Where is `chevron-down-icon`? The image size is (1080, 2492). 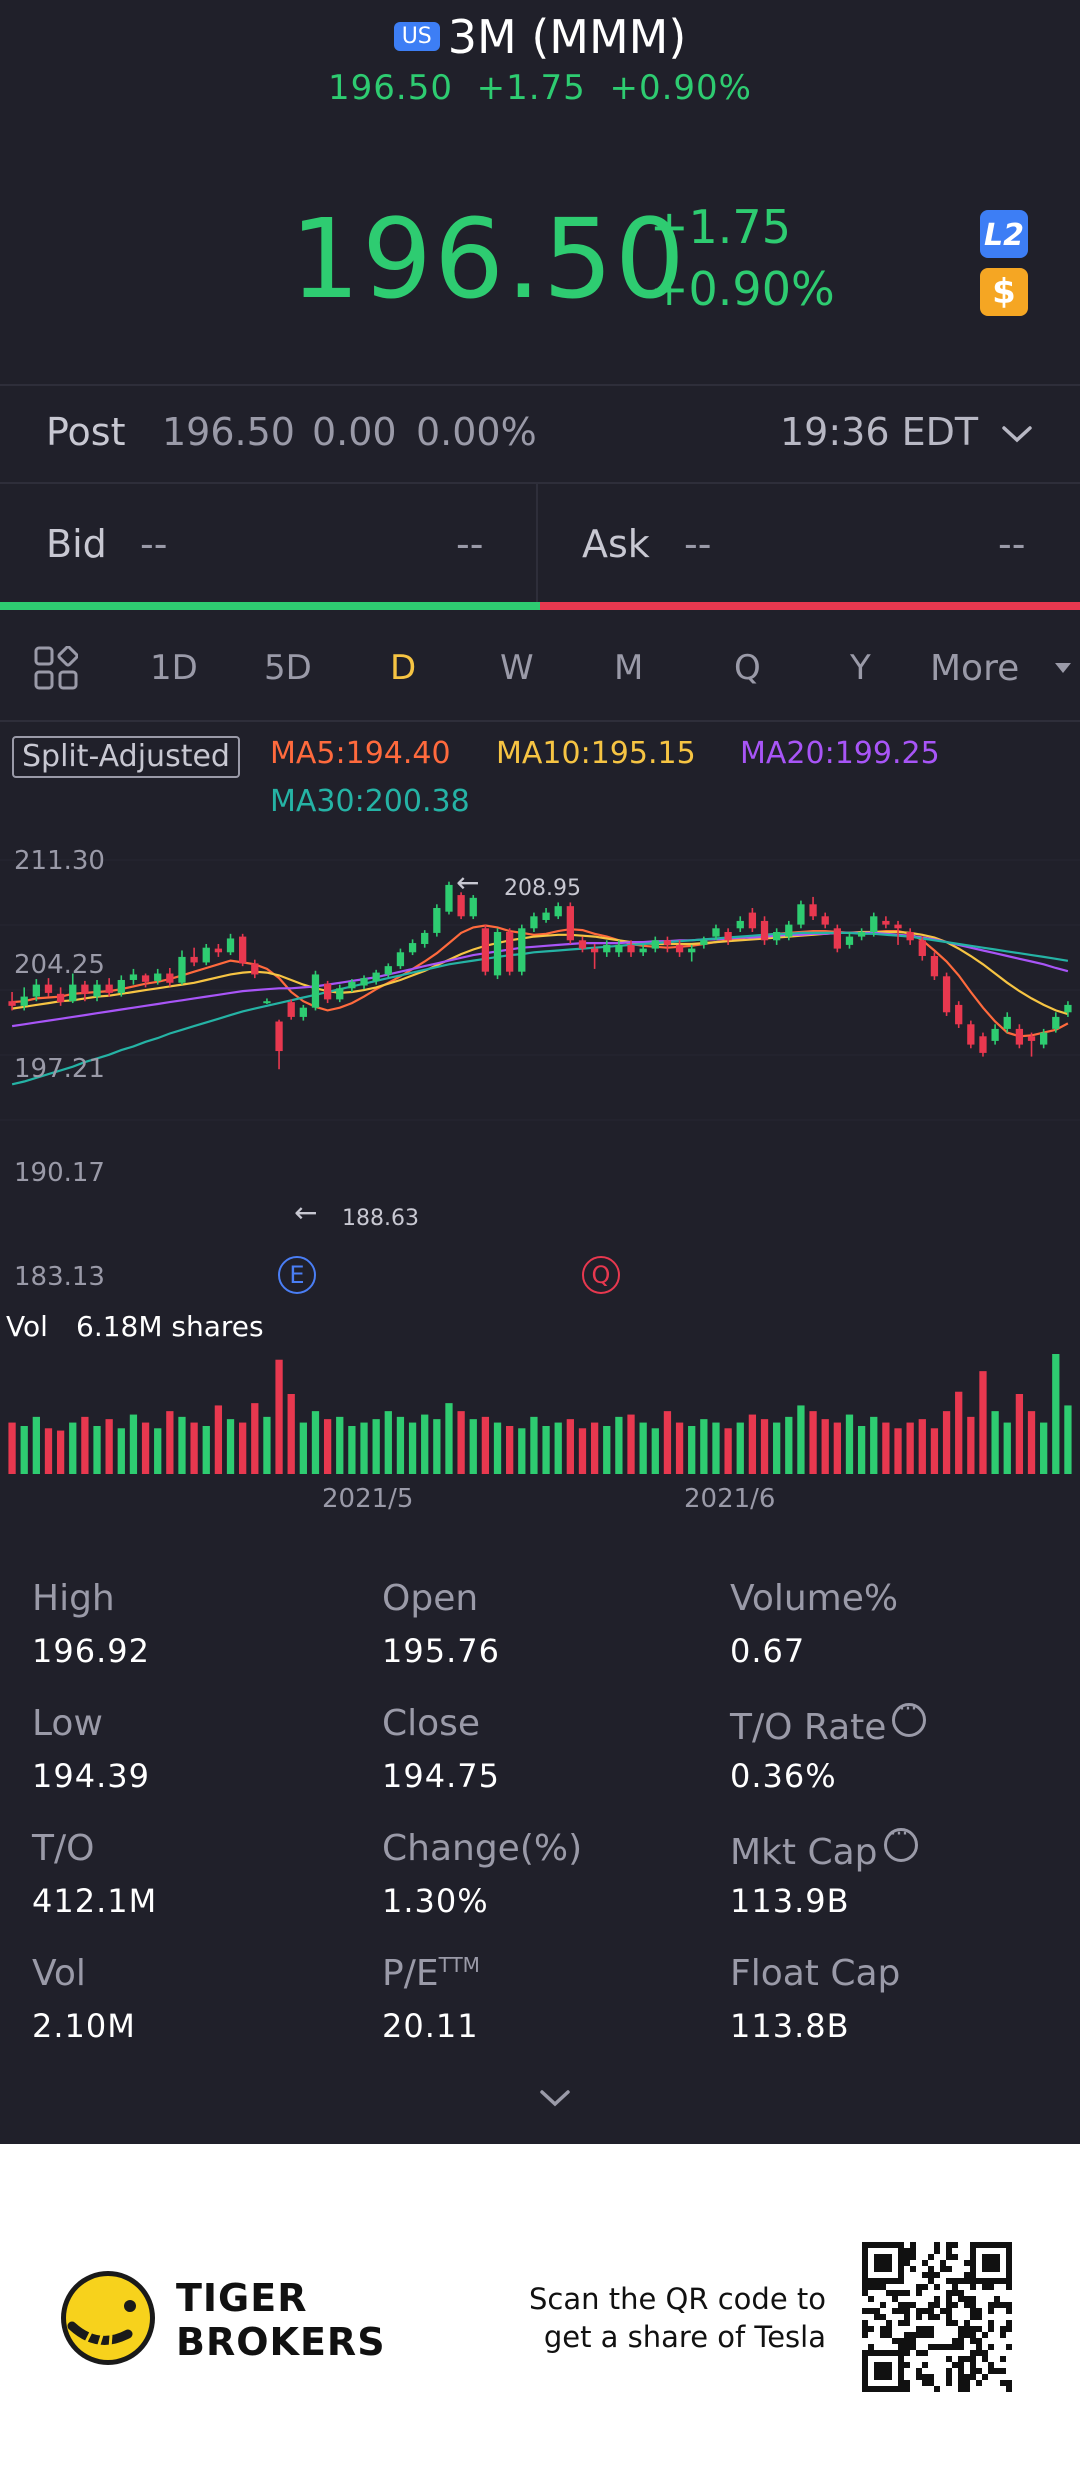
chevron-down-icon is located at coordinates (1017, 436).